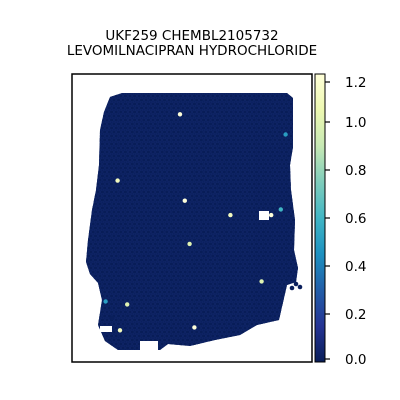  What do you see at coordinates (230, 215) in the screenshot?
I see `highlight-spot` at bounding box center [230, 215].